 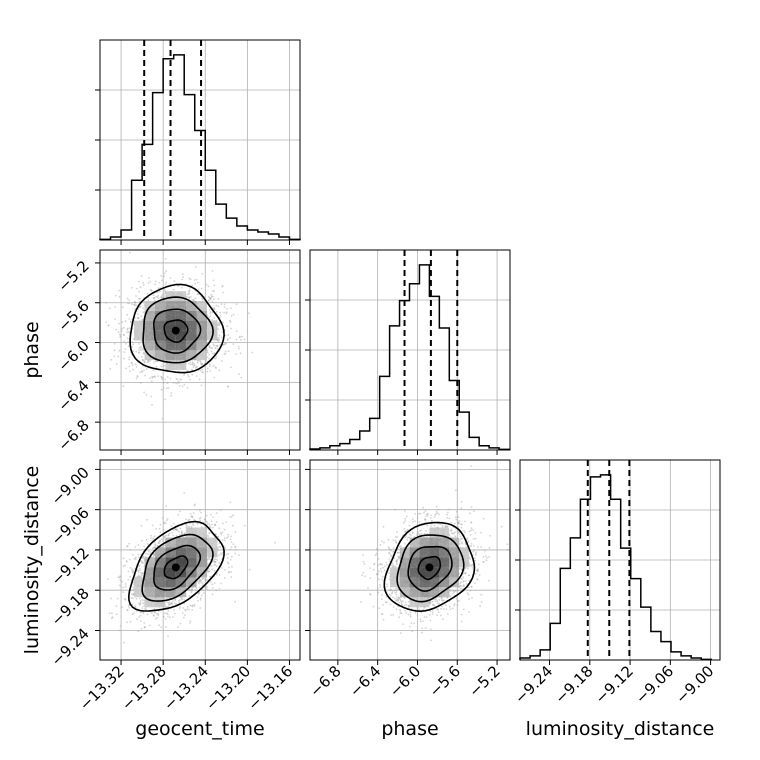 I want to click on hist-step, so click(x=200, y=147).